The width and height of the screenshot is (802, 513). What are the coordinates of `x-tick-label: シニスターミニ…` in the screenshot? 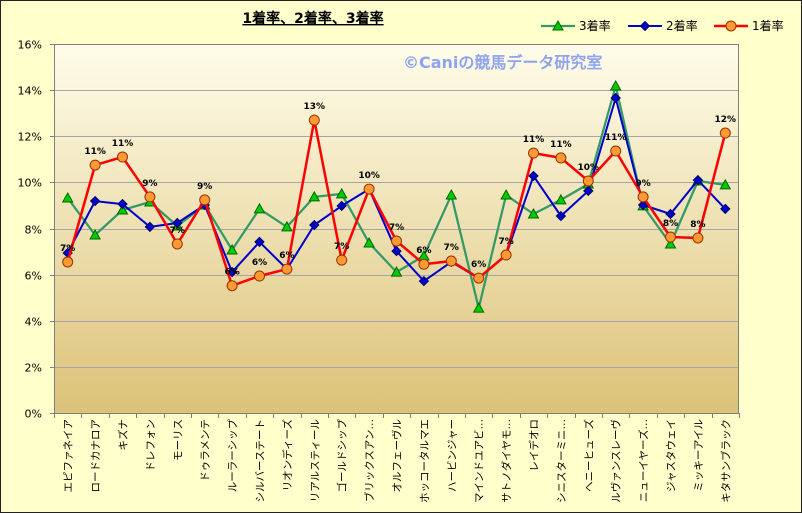 It's located at (562, 461).